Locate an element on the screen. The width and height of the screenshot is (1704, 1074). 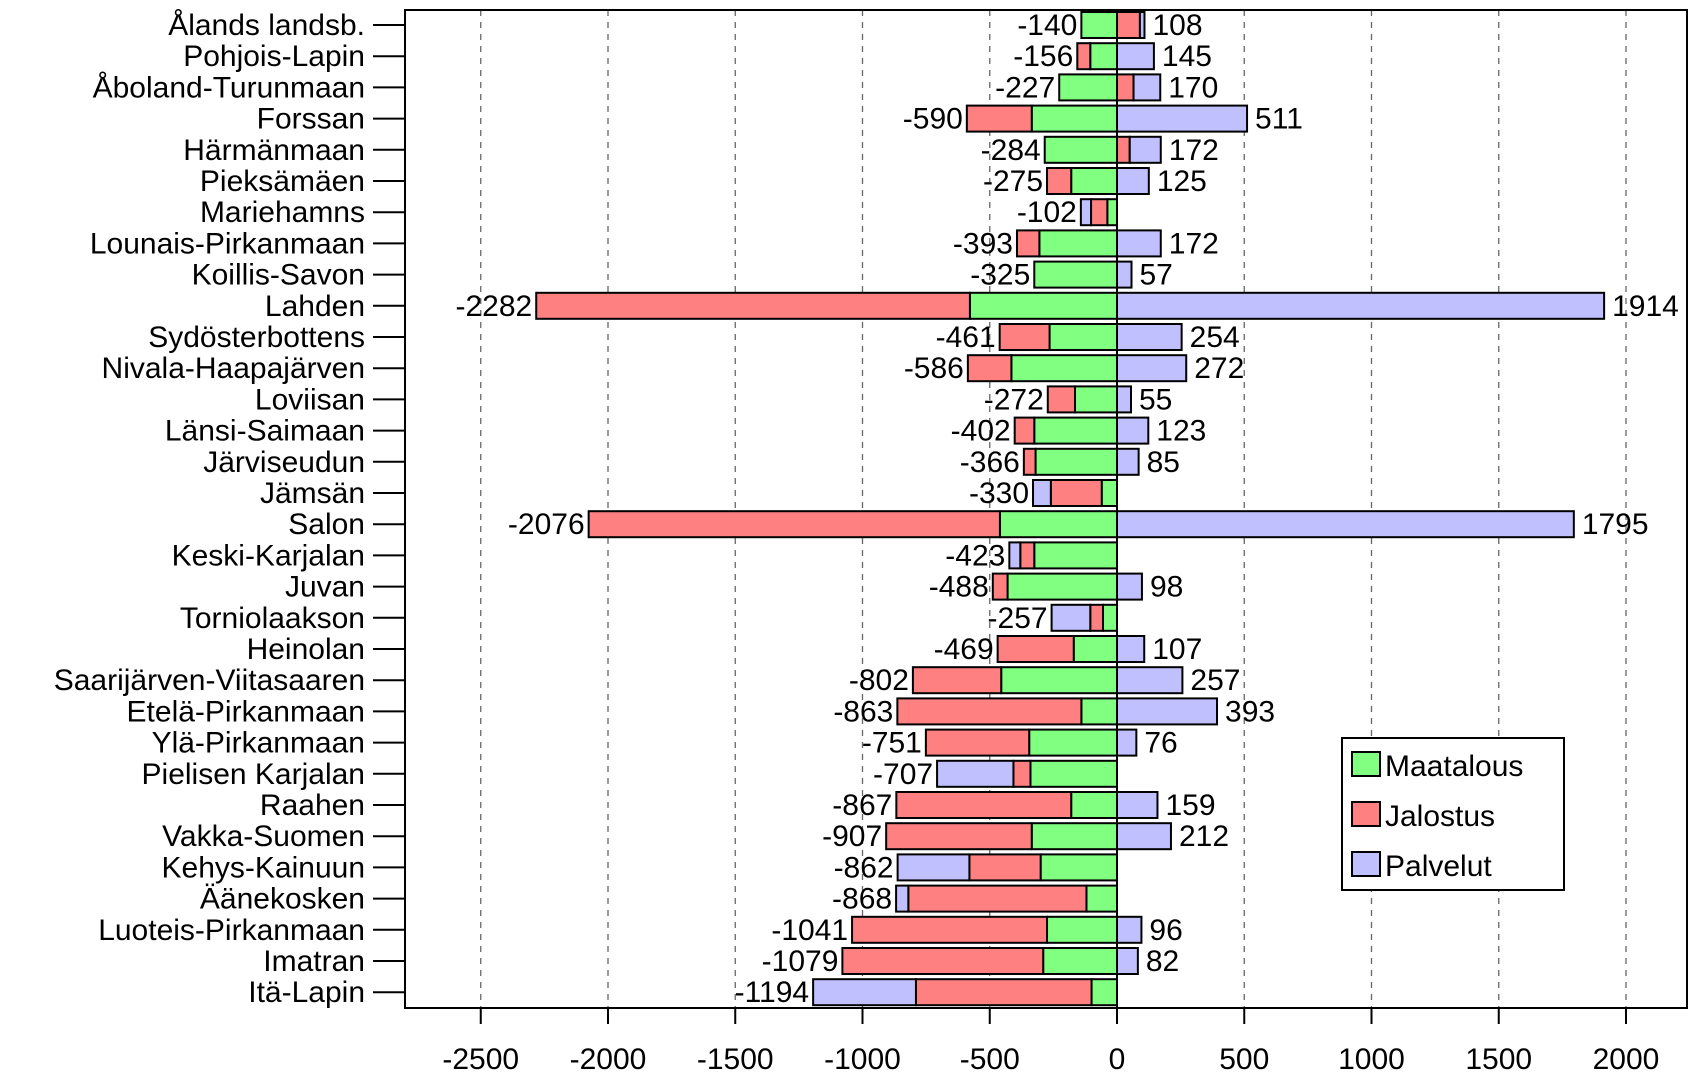
region-label: Itä-Lapin is located at coordinates (306, 992).